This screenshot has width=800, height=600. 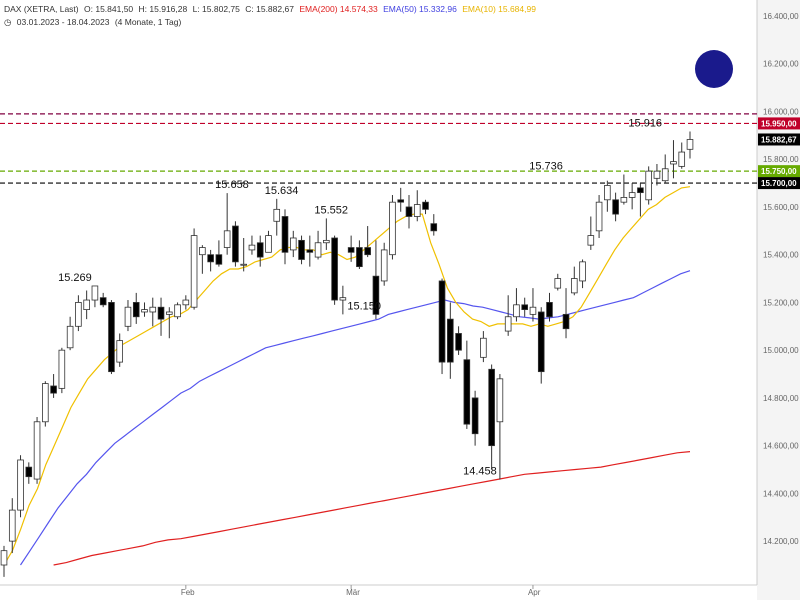 I want to click on y-tick-label: 14.800,00, so click(x=781, y=398).